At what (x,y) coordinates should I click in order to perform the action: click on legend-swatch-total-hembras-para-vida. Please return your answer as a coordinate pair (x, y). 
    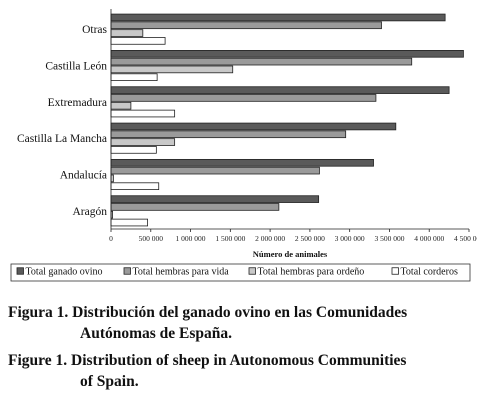
    Looking at the image, I should click on (127, 271).